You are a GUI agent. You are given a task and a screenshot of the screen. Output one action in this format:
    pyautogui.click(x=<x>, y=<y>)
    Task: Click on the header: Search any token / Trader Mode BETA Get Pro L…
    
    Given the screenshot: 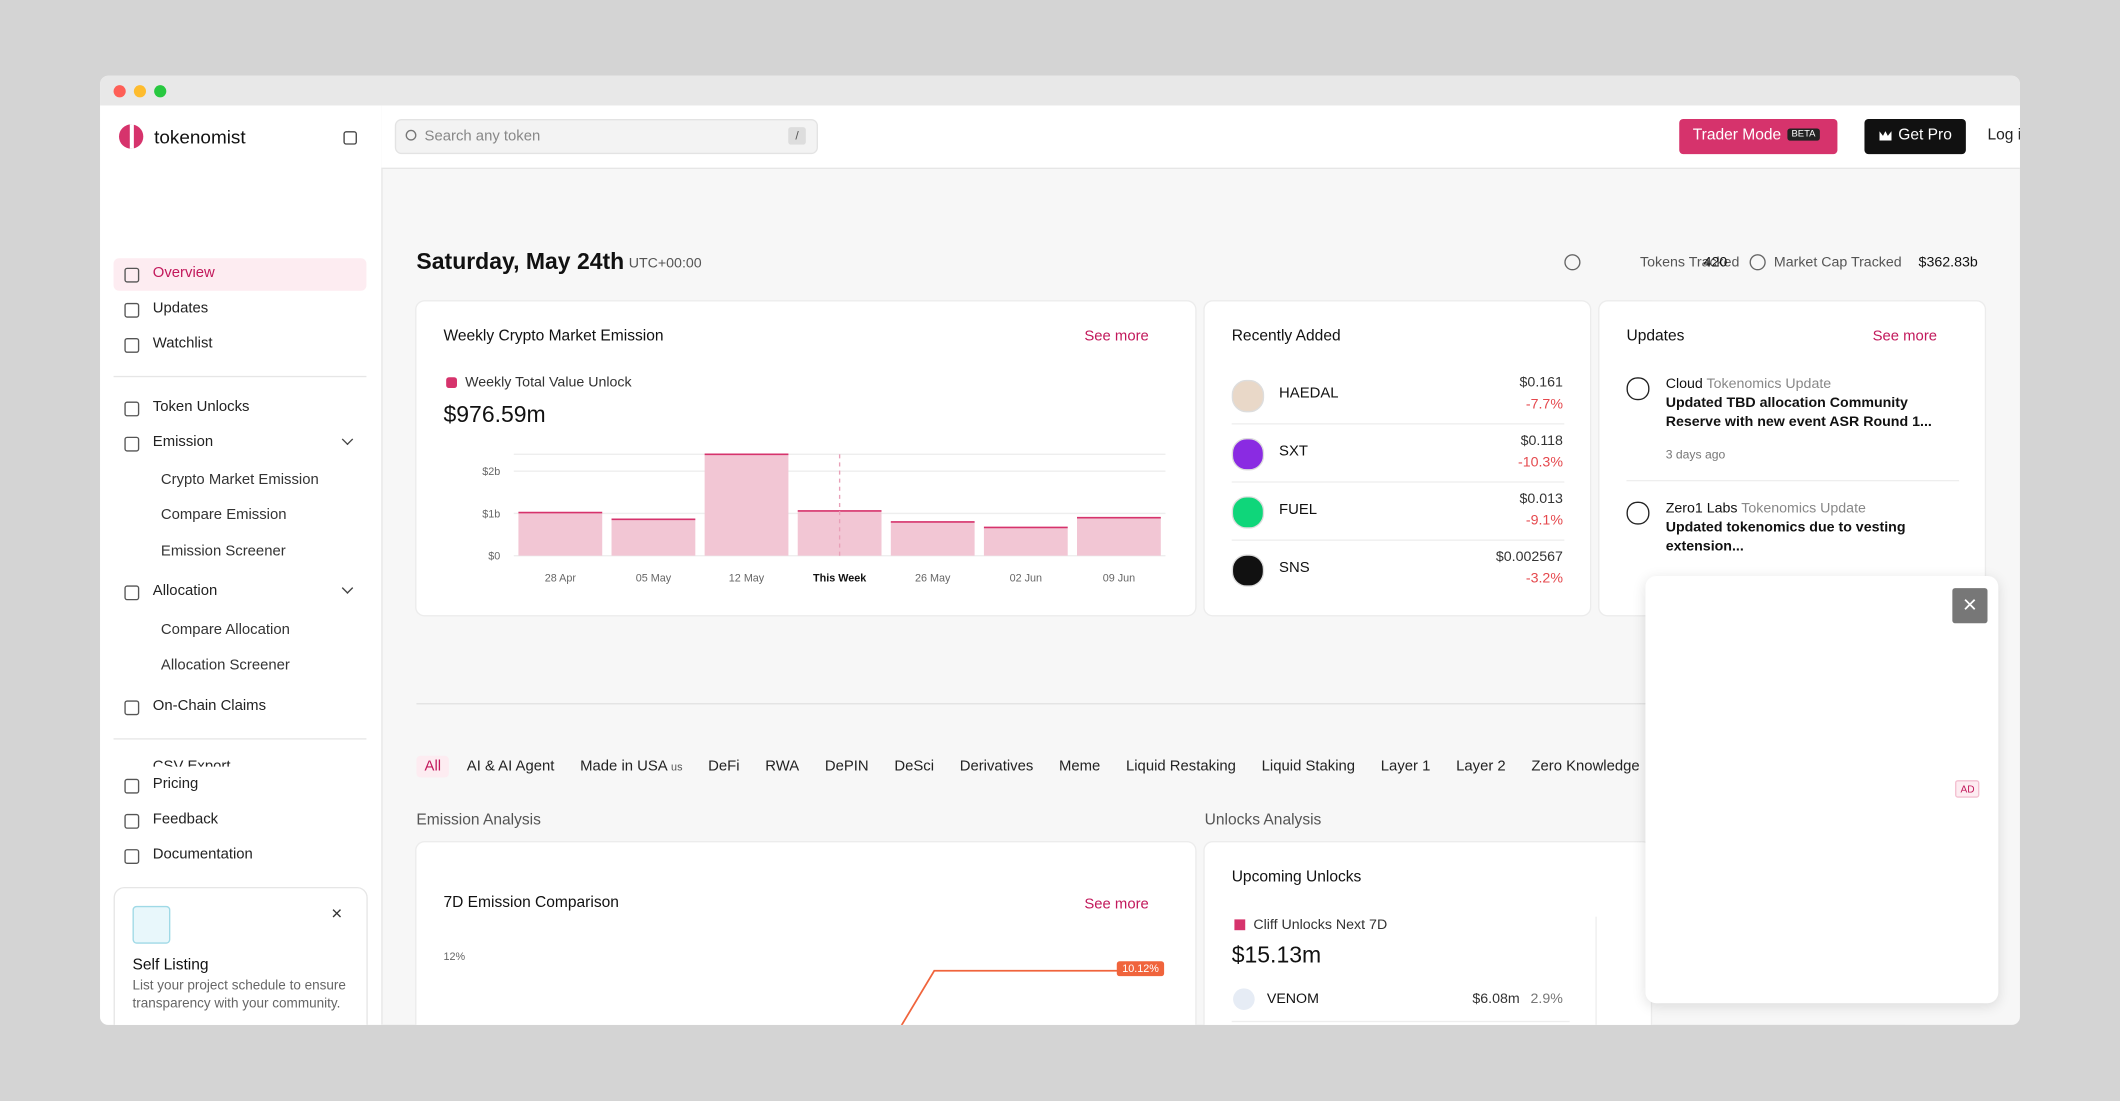 What is the action you would take?
    pyautogui.click(x=1200, y=137)
    